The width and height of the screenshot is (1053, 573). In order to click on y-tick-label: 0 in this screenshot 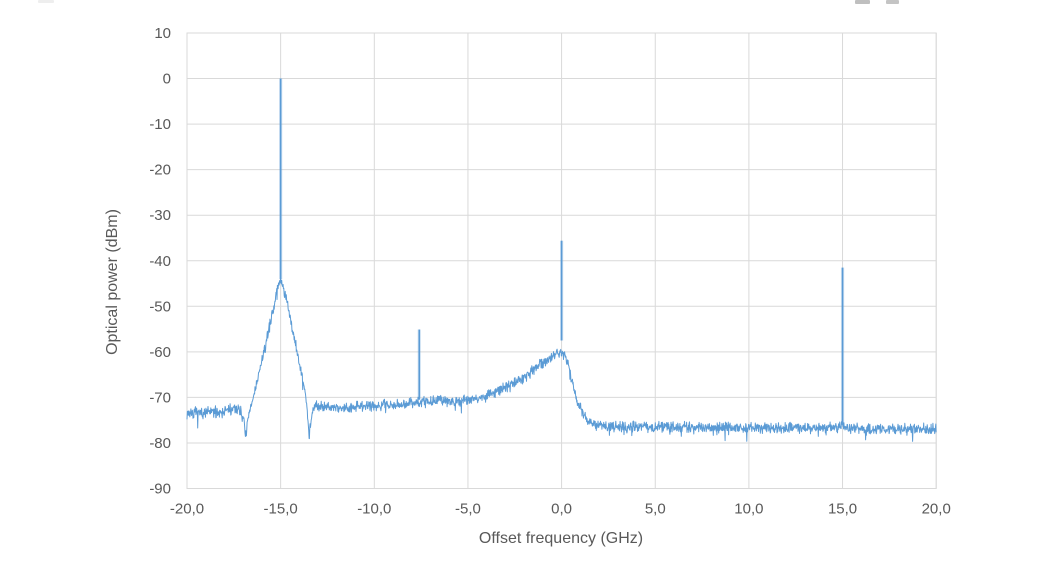, I will do `click(167, 79)`.